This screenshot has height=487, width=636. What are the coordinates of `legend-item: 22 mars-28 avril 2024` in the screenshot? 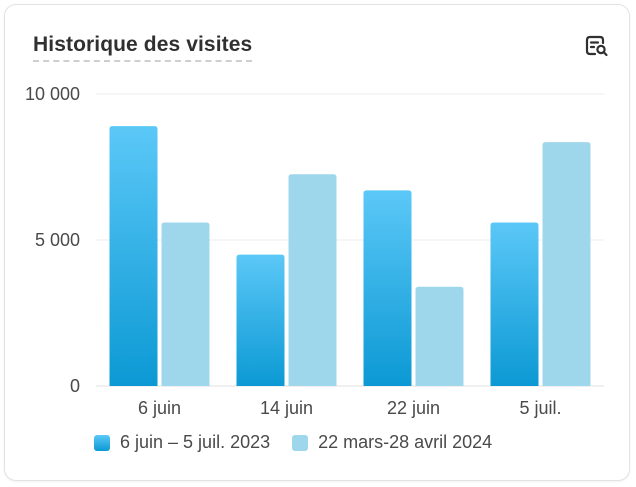 It's located at (392, 442).